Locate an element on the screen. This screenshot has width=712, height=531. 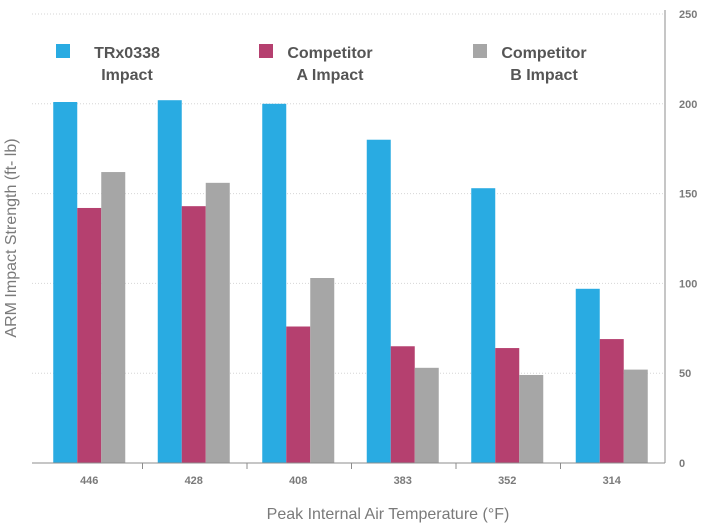
legend-label: B Impact is located at coordinates (544, 75).